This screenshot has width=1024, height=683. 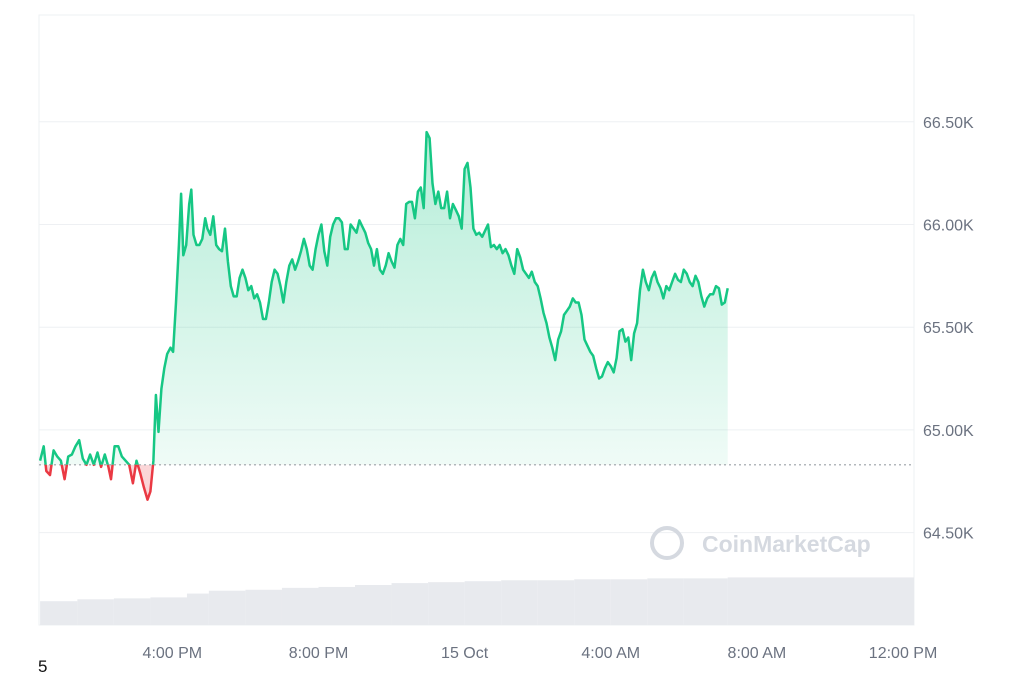 What do you see at coordinates (948, 123) in the screenshot?
I see `y-tick-label: 66.50K` at bounding box center [948, 123].